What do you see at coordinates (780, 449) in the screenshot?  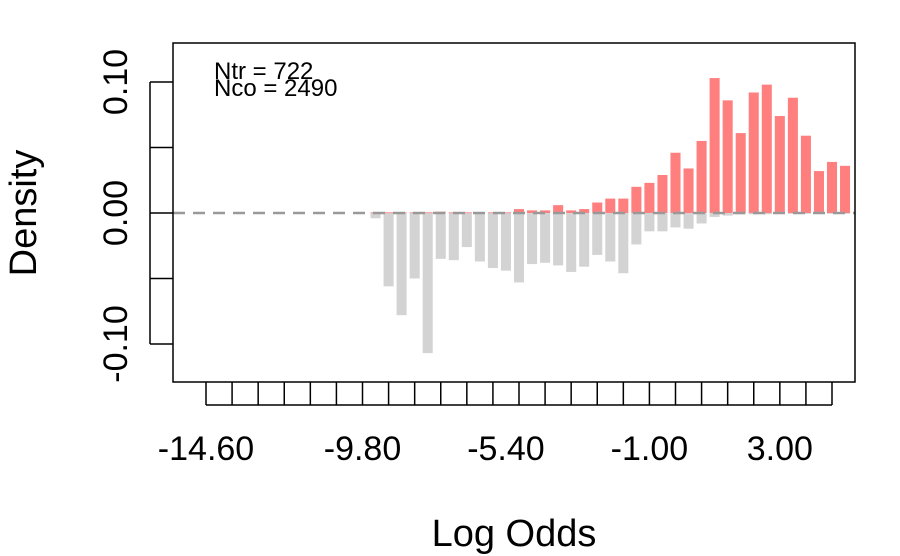 I see `x-tick-label-4: 3.00` at bounding box center [780, 449].